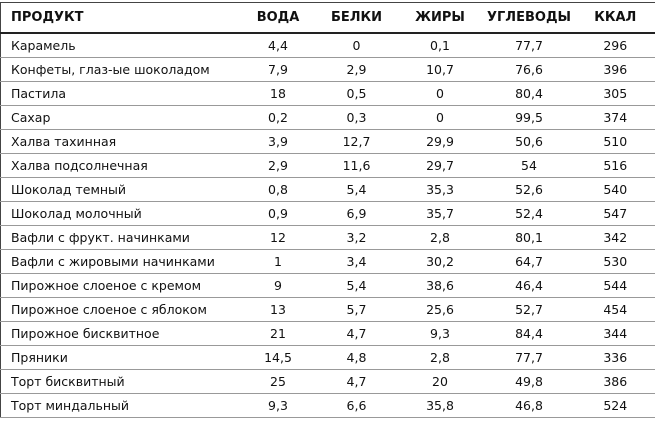 The image size is (655, 425). I want to click on value-cell: 3,4, so click(356, 261).